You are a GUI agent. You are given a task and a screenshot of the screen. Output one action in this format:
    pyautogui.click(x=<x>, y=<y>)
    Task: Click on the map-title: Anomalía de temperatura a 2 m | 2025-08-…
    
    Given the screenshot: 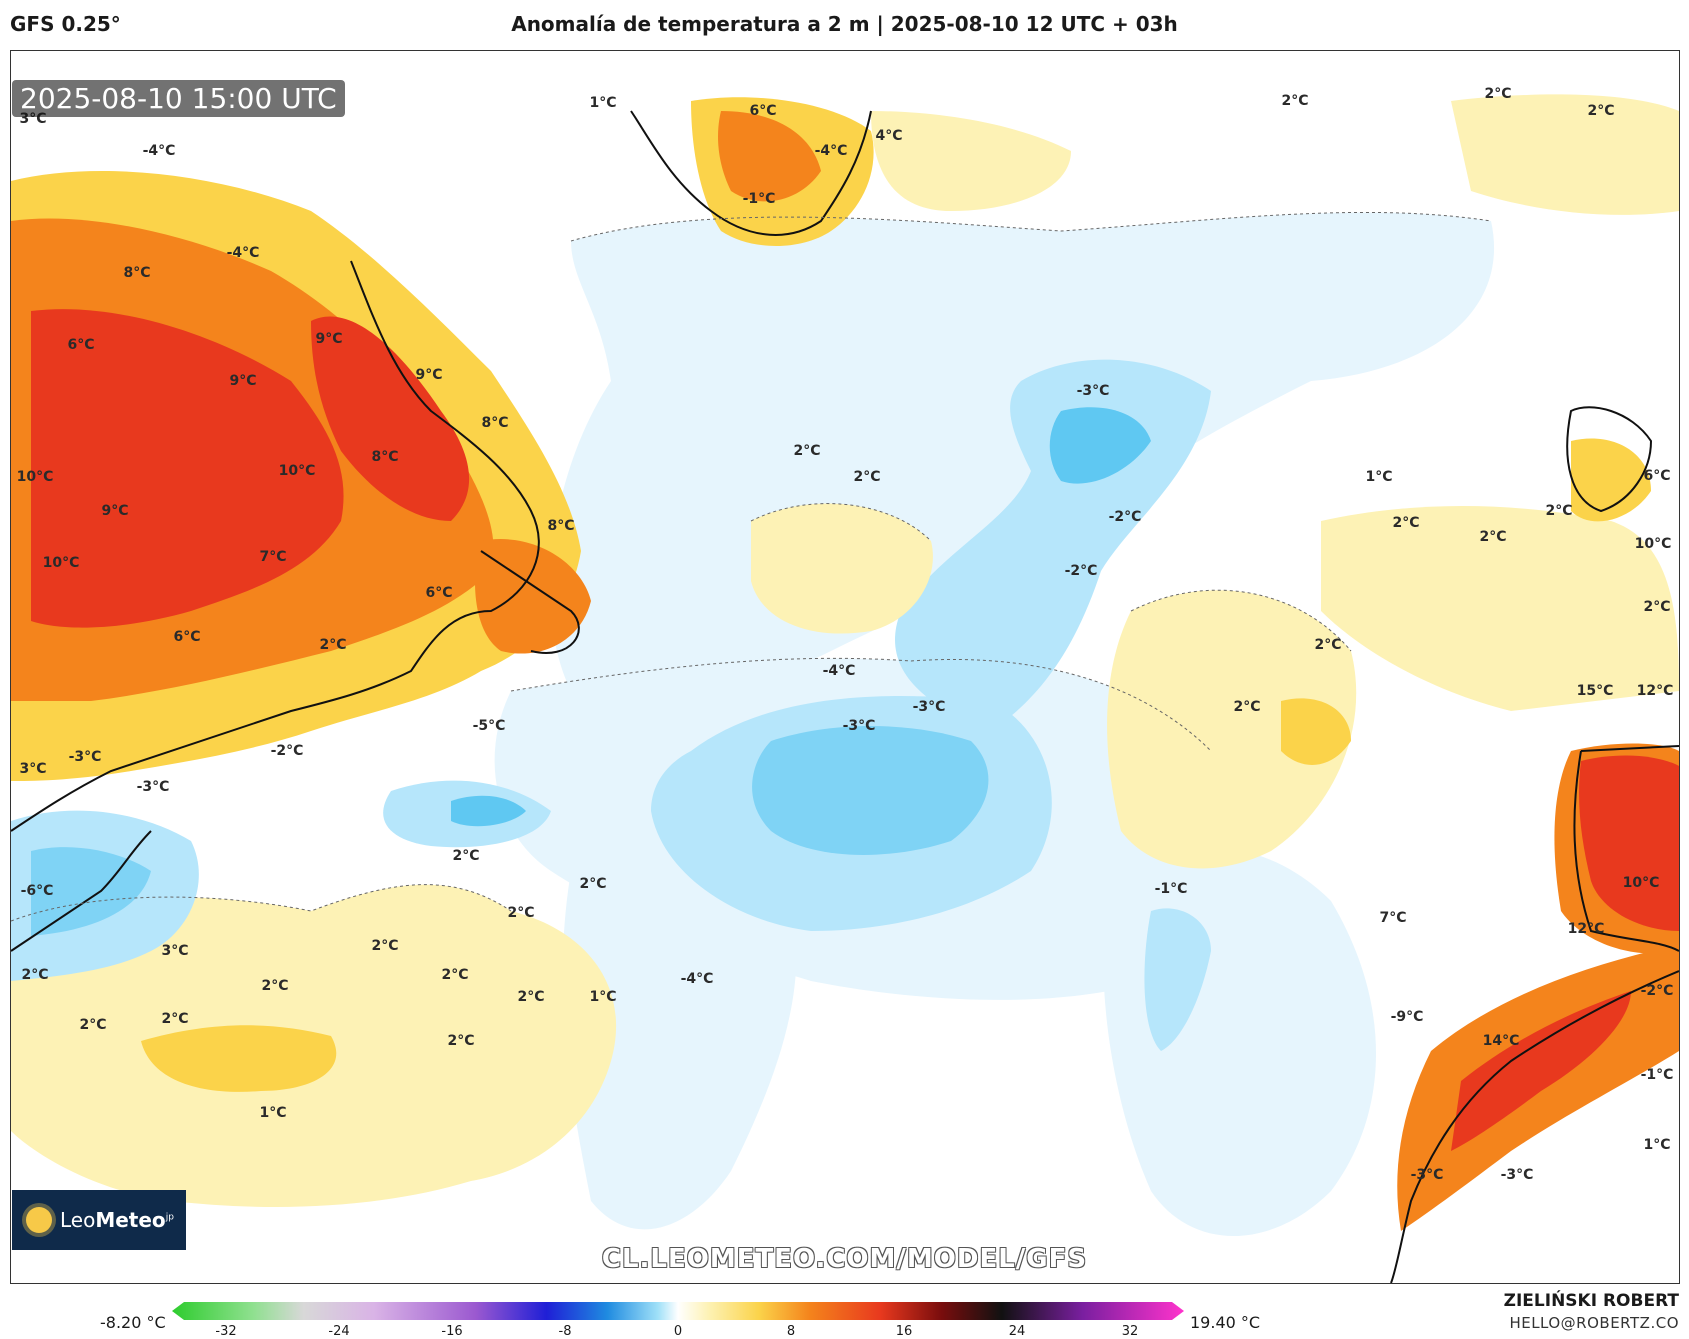 What is the action you would take?
    pyautogui.click(x=844, y=24)
    